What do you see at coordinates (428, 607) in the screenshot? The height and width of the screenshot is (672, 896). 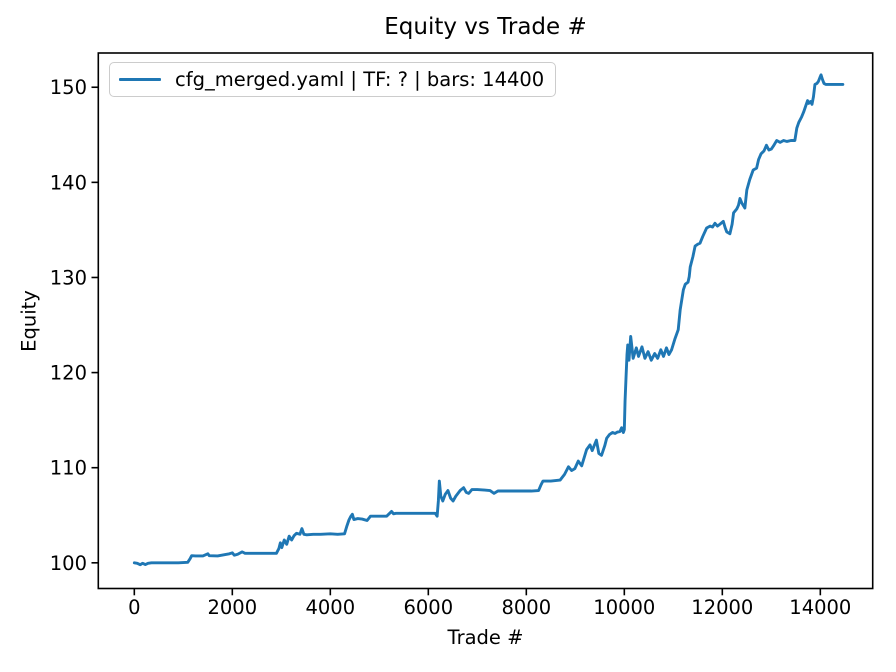 I see `x-tick-label: 6000` at bounding box center [428, 607].